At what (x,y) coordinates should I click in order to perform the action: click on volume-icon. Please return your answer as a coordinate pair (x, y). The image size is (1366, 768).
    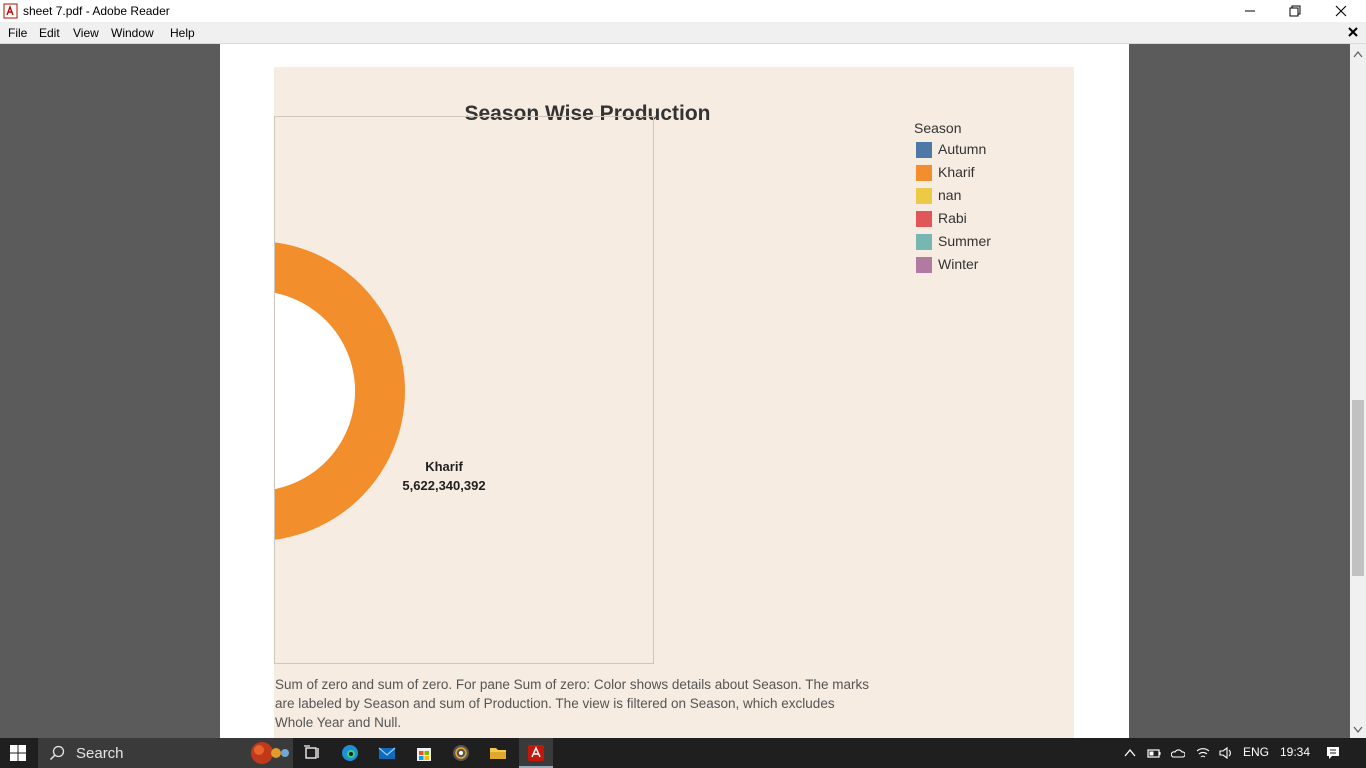
    Looking at the image, I should click on (1226, 753).